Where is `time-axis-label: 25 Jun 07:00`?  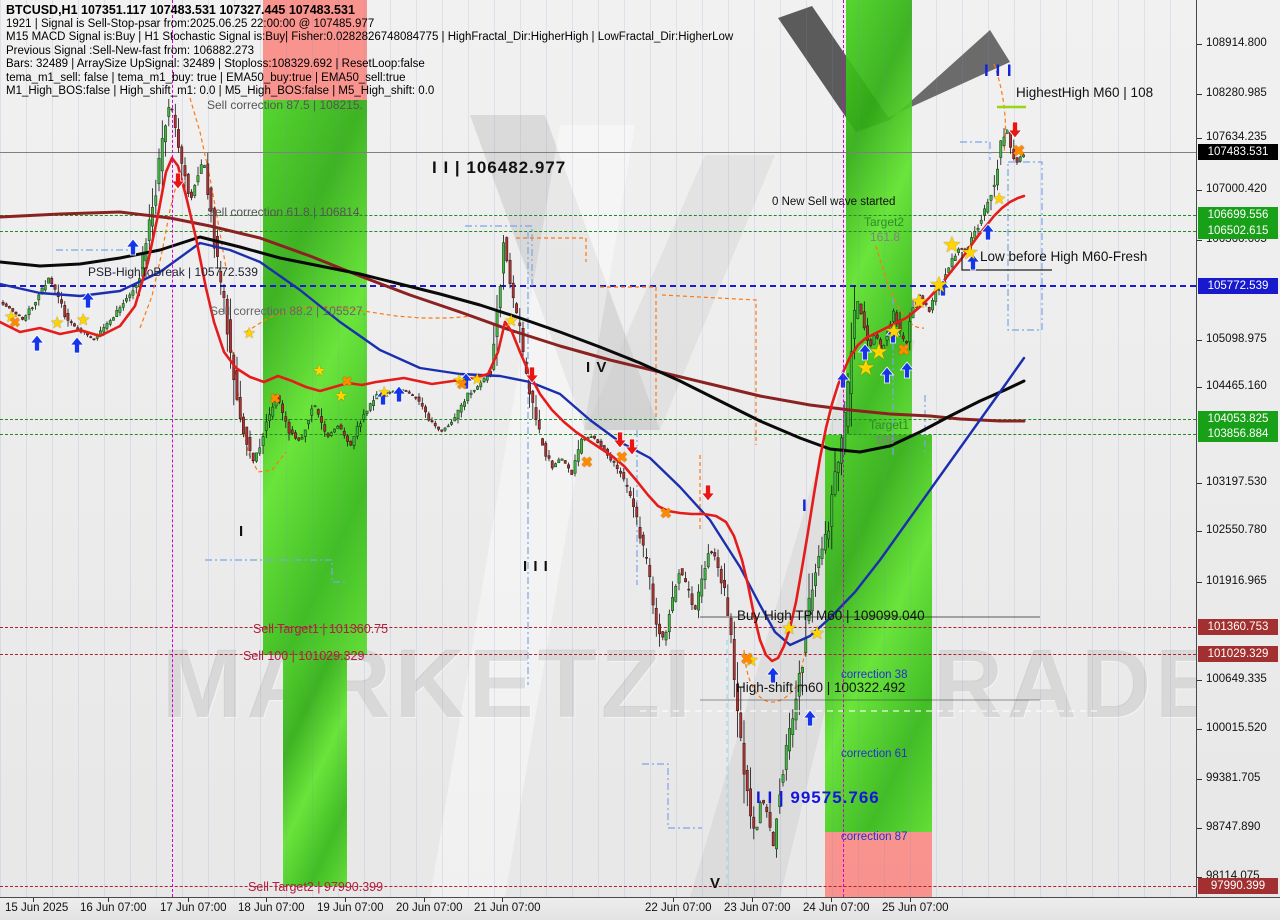 time-axis-label: 25 Jun 07:00 is located at coordinates (915, 908).